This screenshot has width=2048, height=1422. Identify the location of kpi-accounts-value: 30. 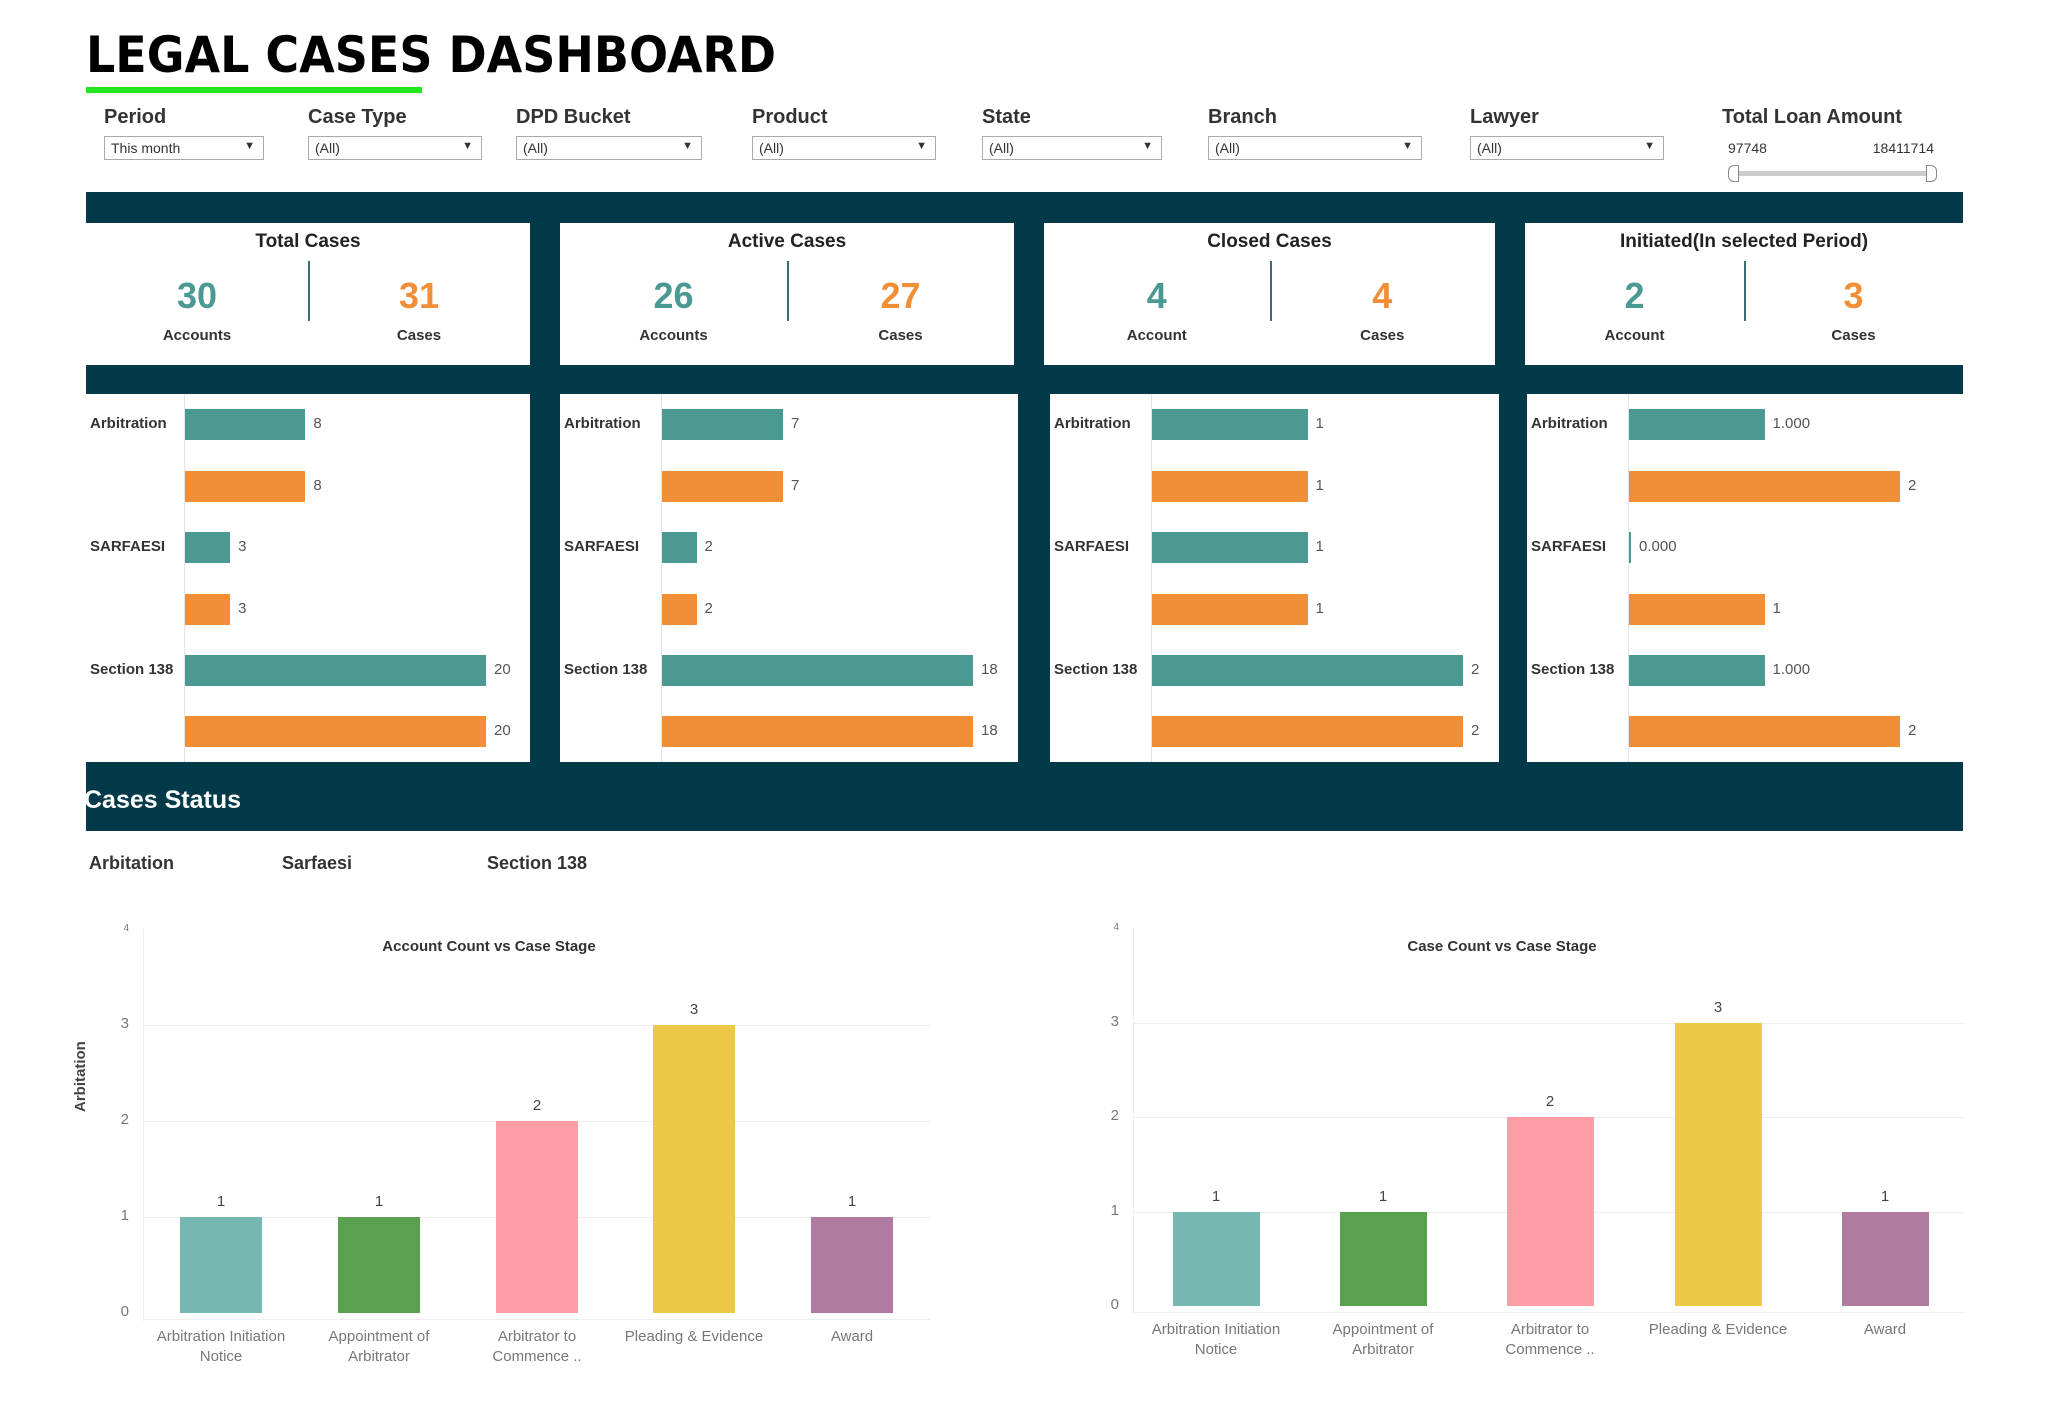
(197, 295).